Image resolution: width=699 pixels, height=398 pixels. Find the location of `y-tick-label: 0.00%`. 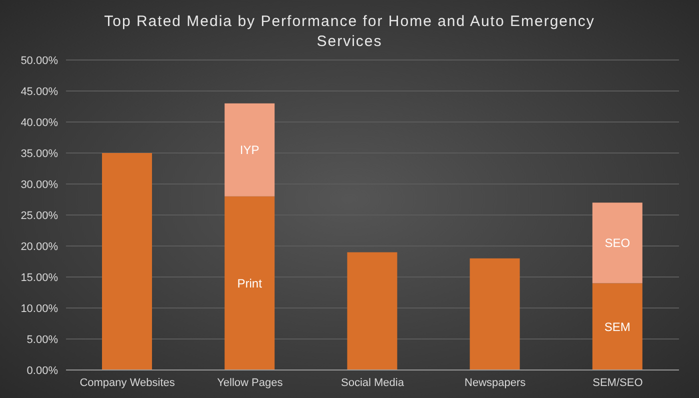

y-tick-label: 0.00% is located at coordinates (42, 370).